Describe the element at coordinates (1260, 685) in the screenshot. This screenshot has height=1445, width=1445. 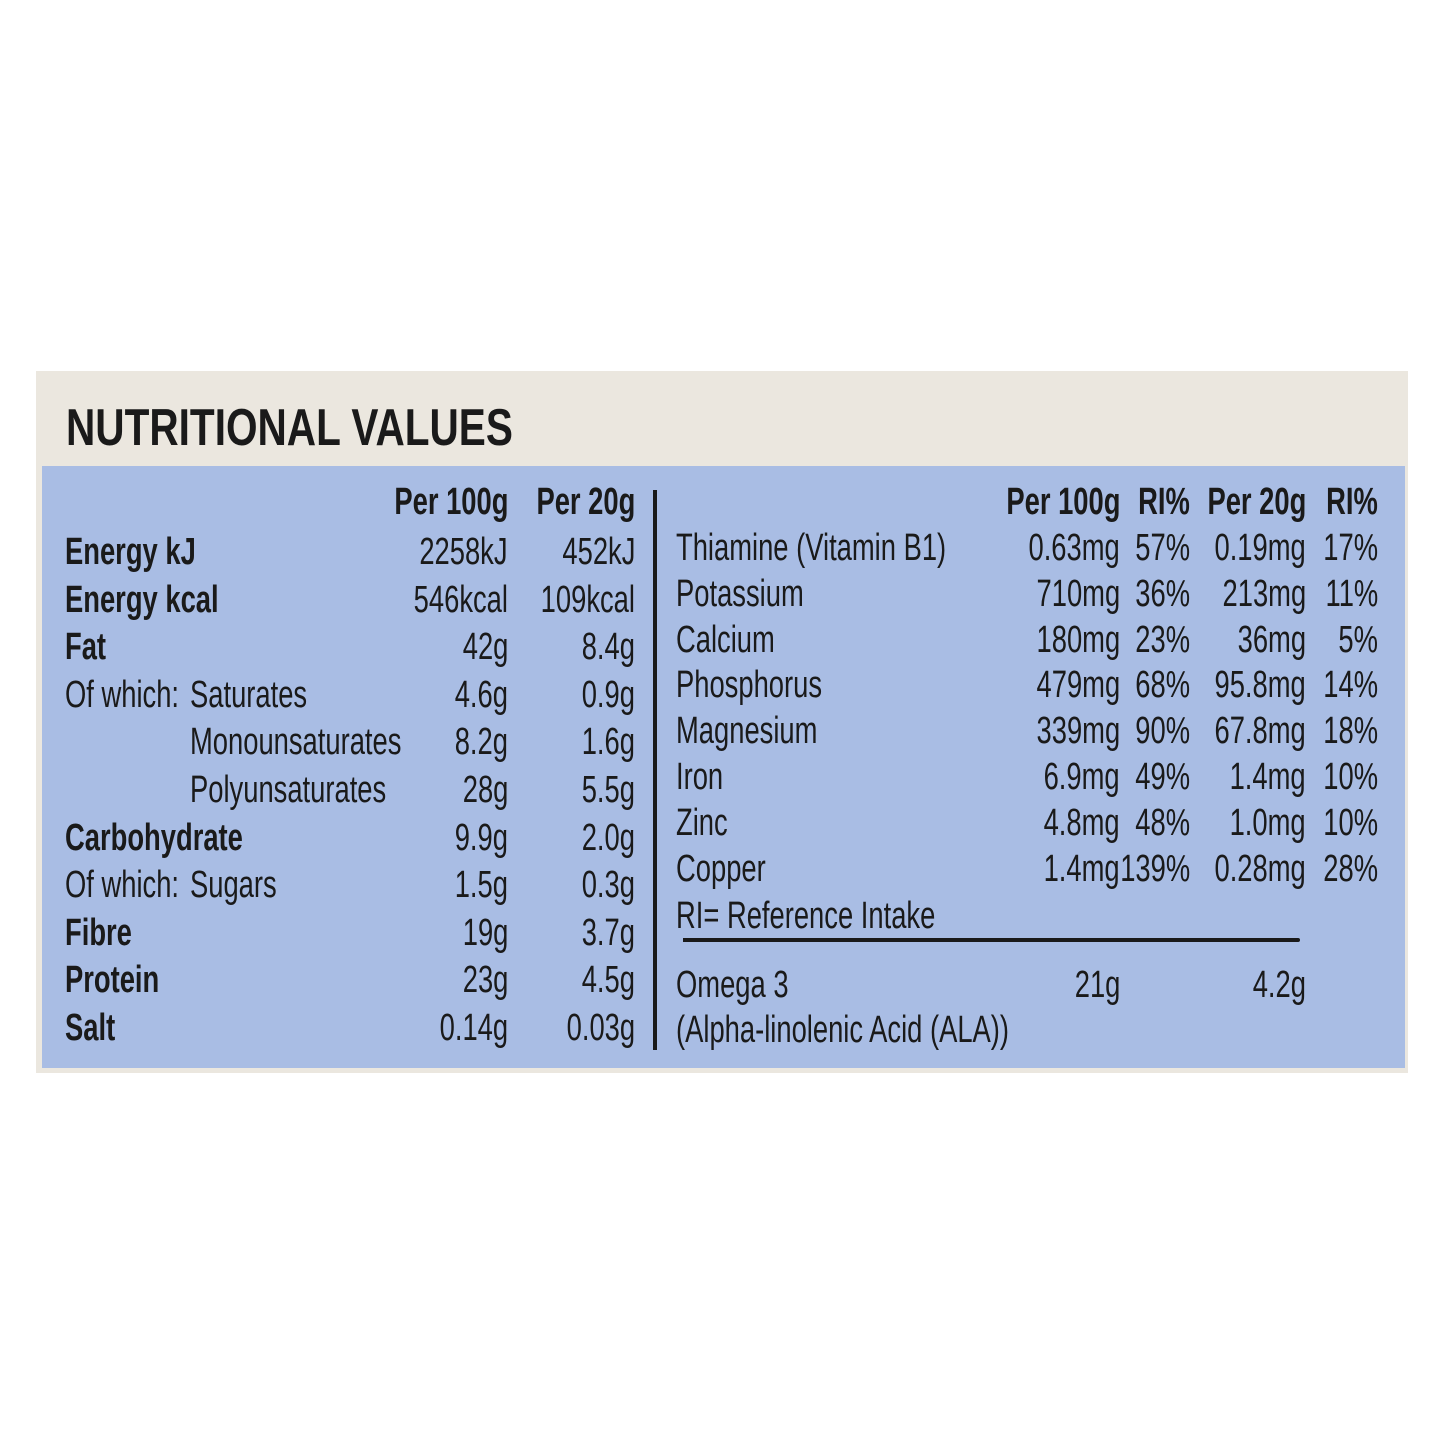
I see `value-per-20g: 95.8mg` at that location.